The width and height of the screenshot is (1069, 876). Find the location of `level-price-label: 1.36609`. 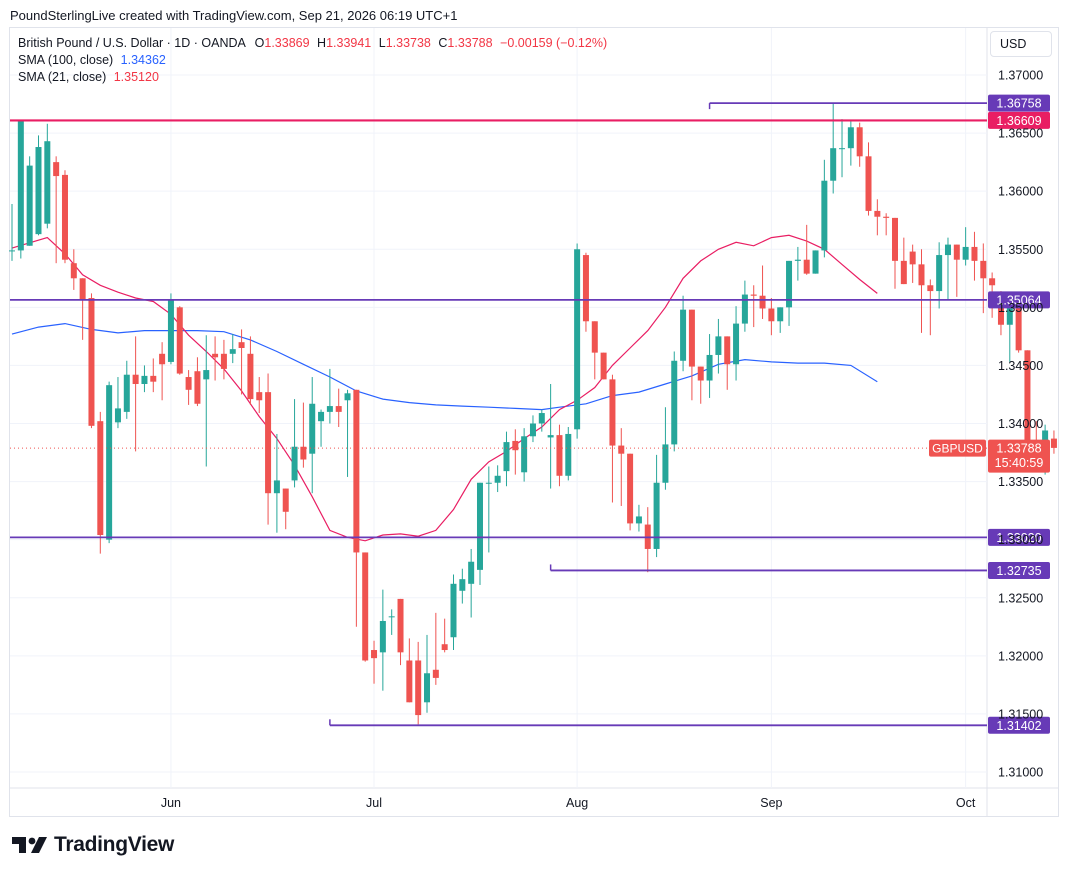

level-price-label: 1.36609 is located at coordinates (1018, 121).